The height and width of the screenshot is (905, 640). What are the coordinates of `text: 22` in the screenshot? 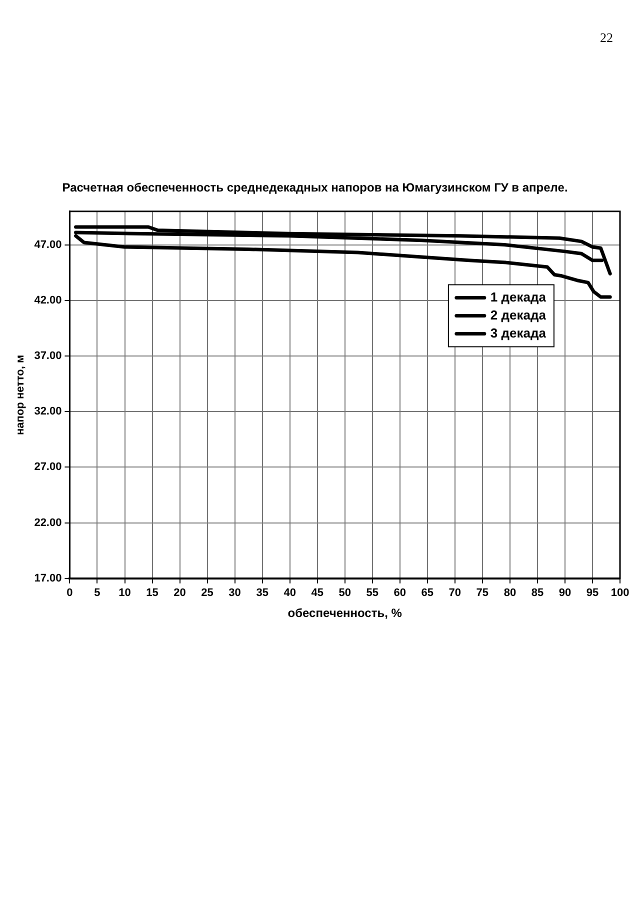 It's located at (606, 38).